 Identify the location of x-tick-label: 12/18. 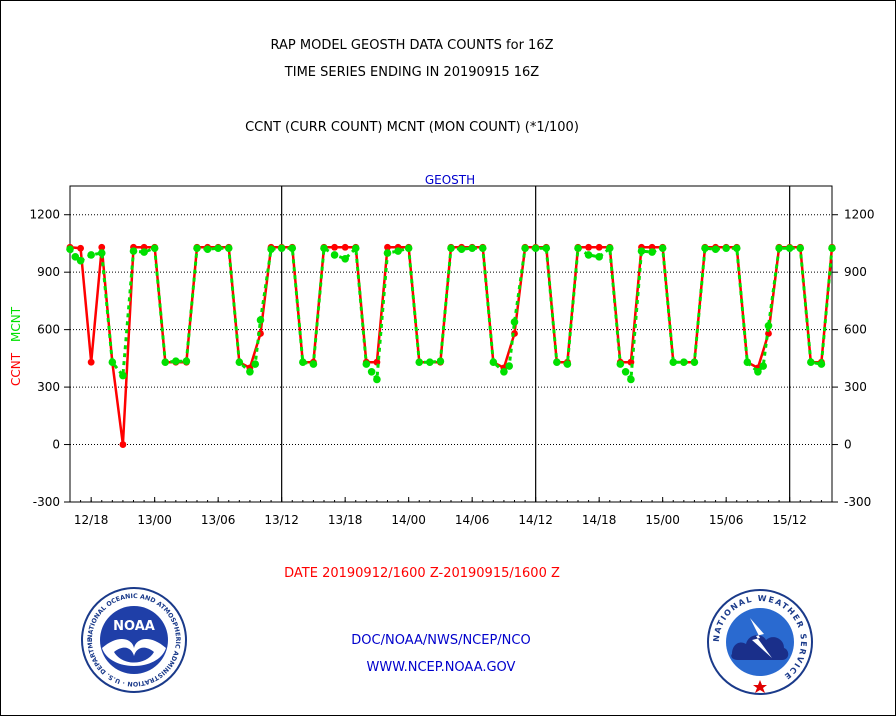
(91, 520).